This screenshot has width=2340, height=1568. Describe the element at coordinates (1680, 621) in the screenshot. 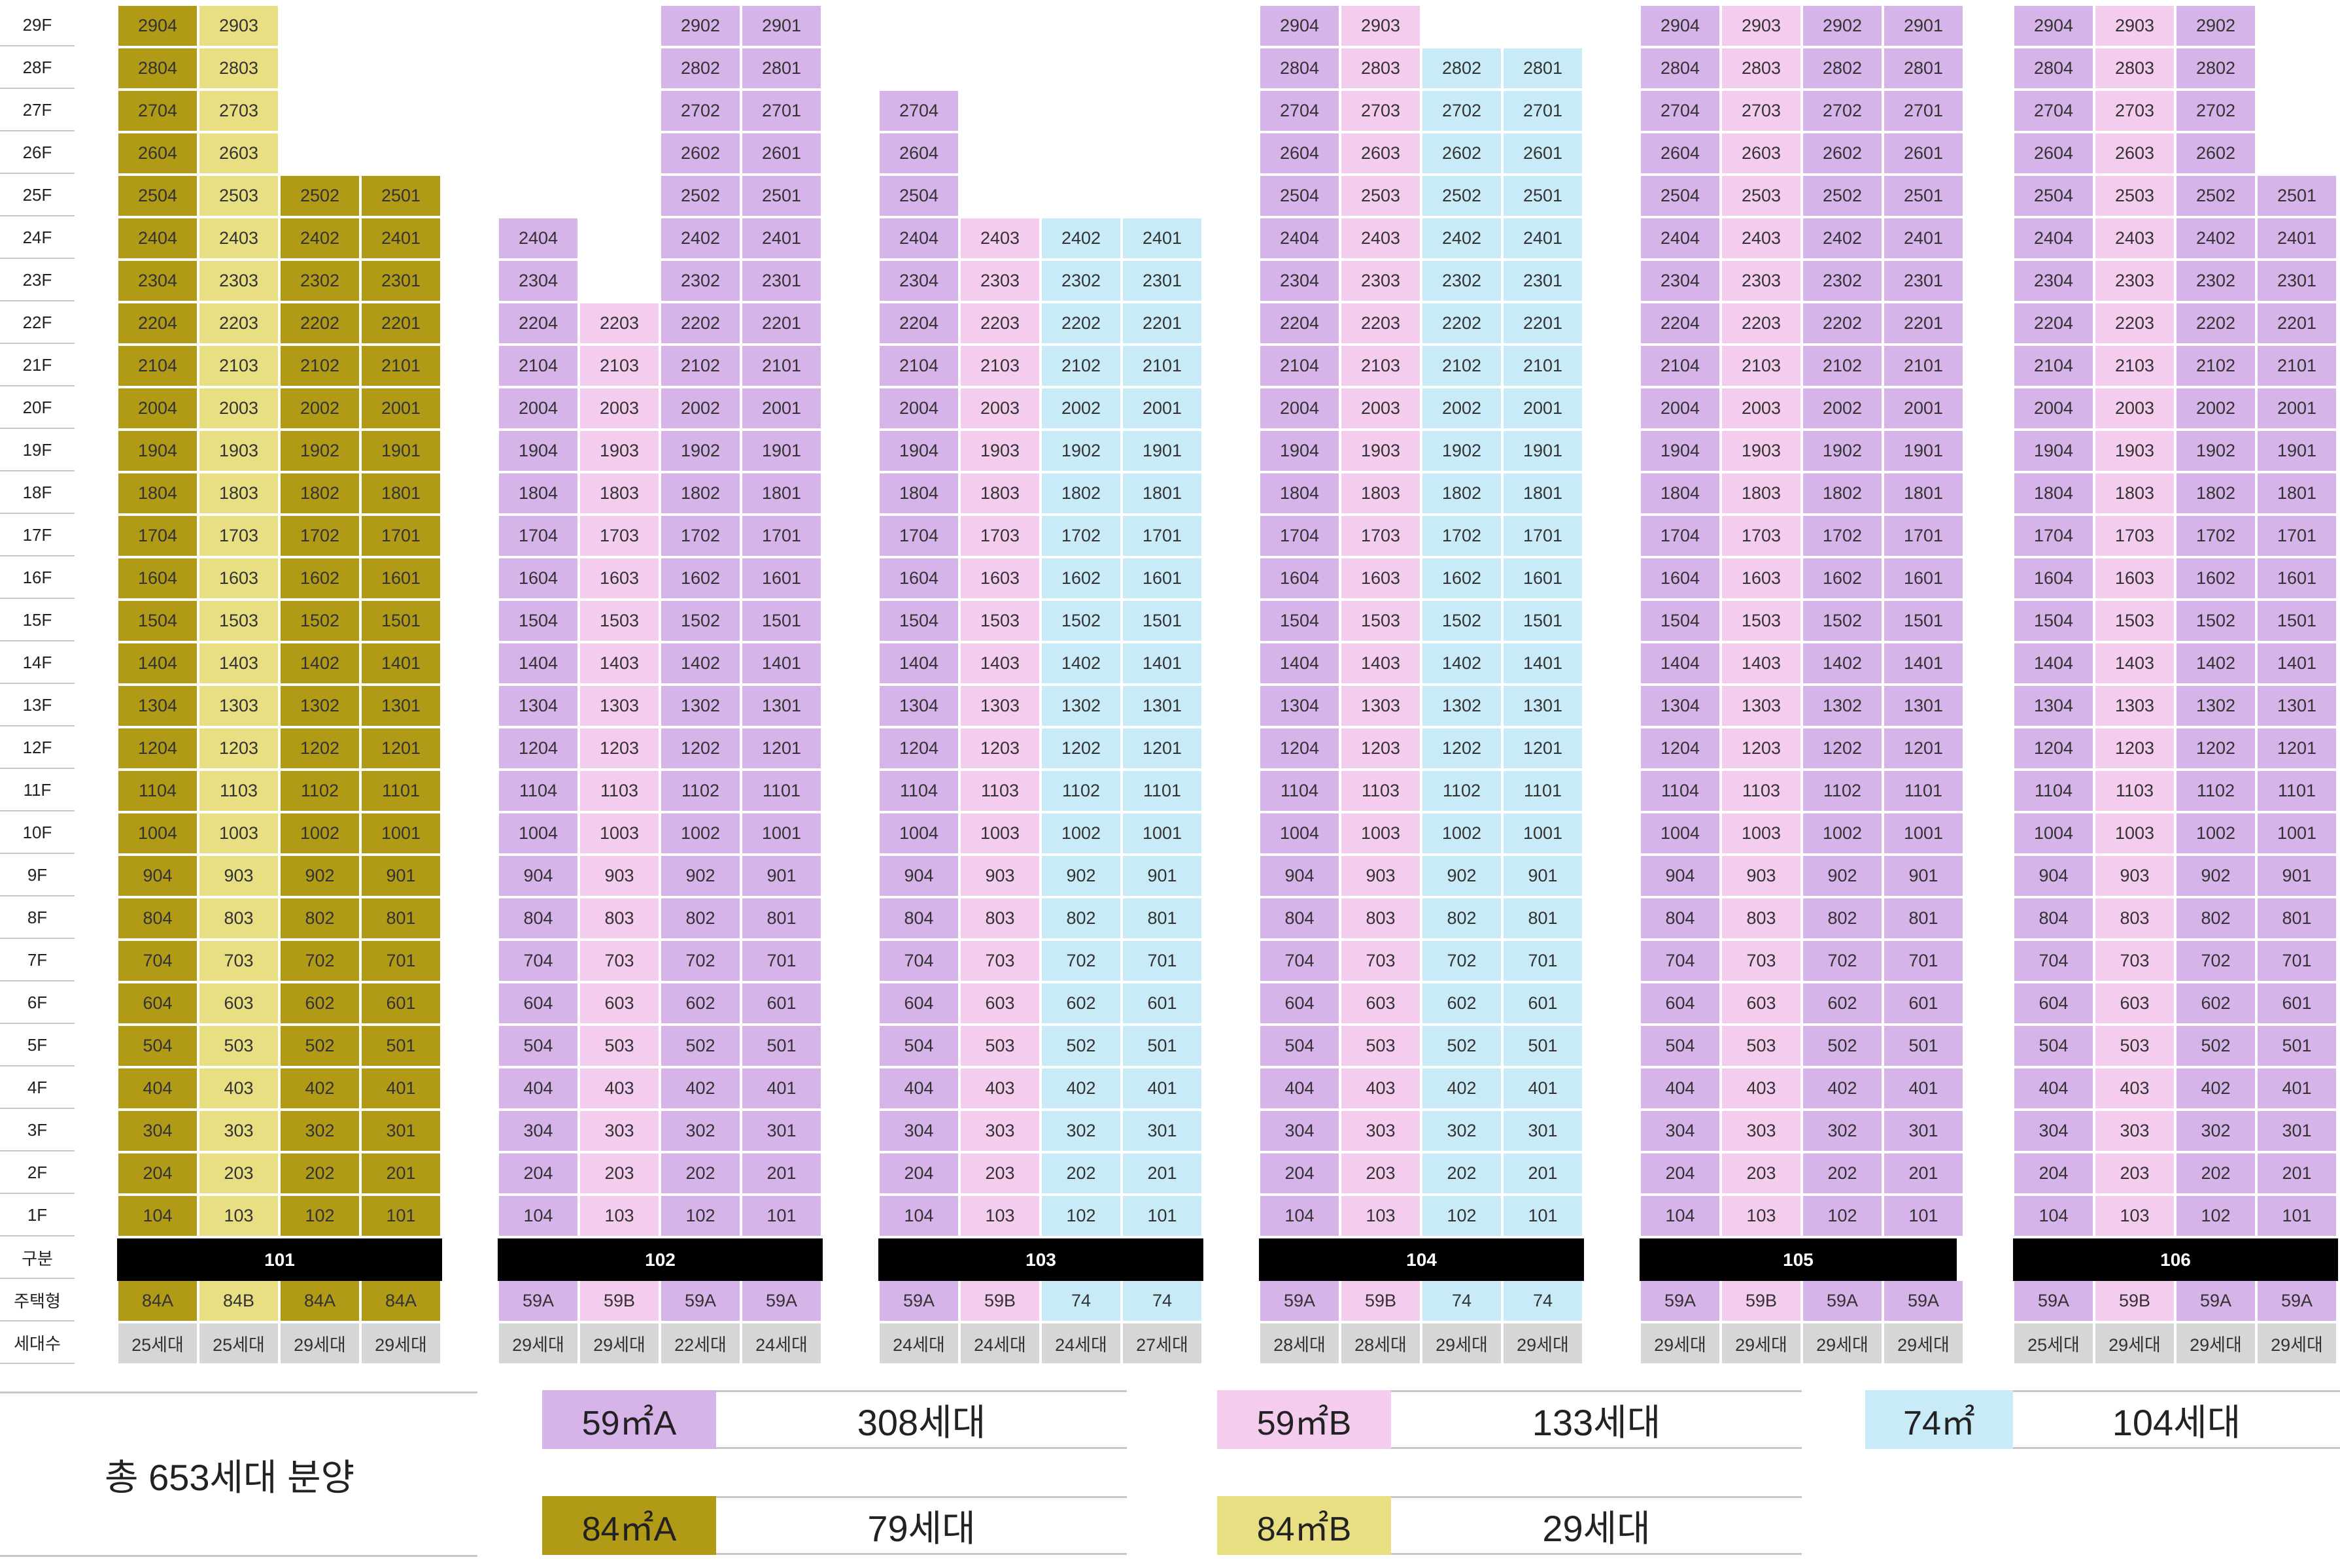

I see `unit-cell: 1504` at that location.